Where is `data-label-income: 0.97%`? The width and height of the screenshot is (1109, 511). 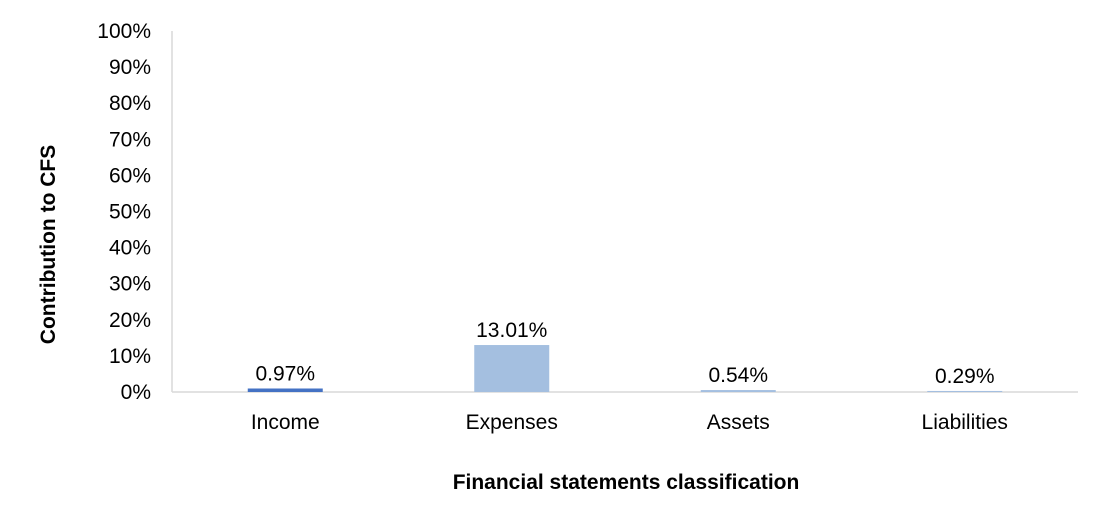
data-label-income: 0.97% is located at coordinates (285, 373).